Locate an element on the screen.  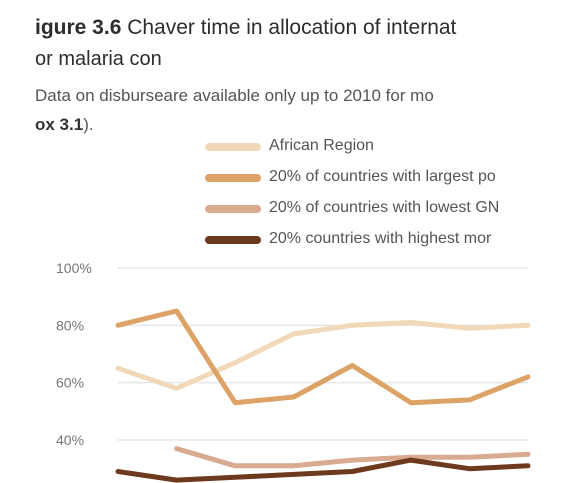
legend-item: African Region is located at coordinates (370, 147).